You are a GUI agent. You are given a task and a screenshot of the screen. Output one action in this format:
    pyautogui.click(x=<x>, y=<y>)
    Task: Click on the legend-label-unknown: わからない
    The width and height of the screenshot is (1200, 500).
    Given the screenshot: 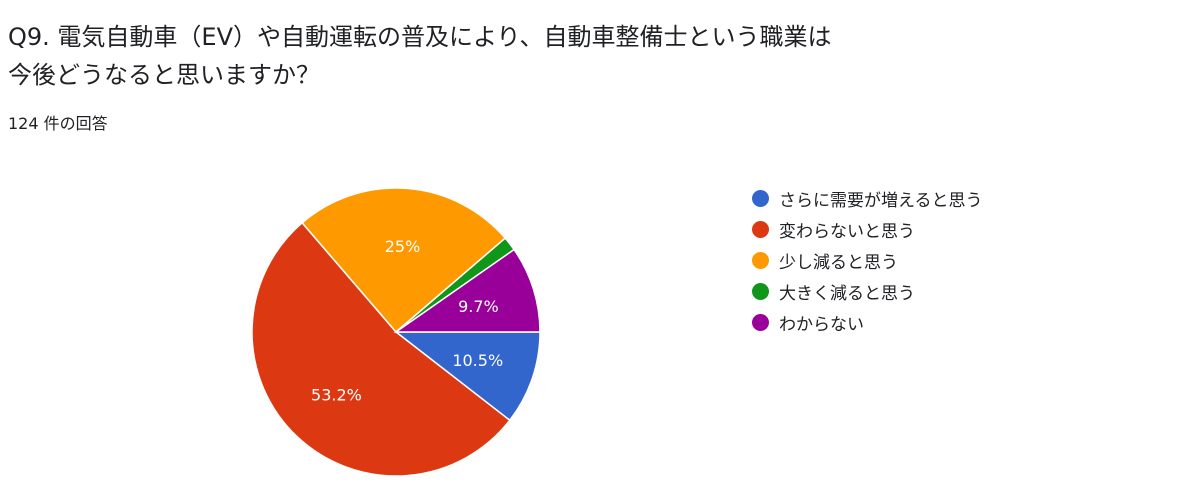 What is the action you would take?
    pyautogui.click(x=821, y=325)
    